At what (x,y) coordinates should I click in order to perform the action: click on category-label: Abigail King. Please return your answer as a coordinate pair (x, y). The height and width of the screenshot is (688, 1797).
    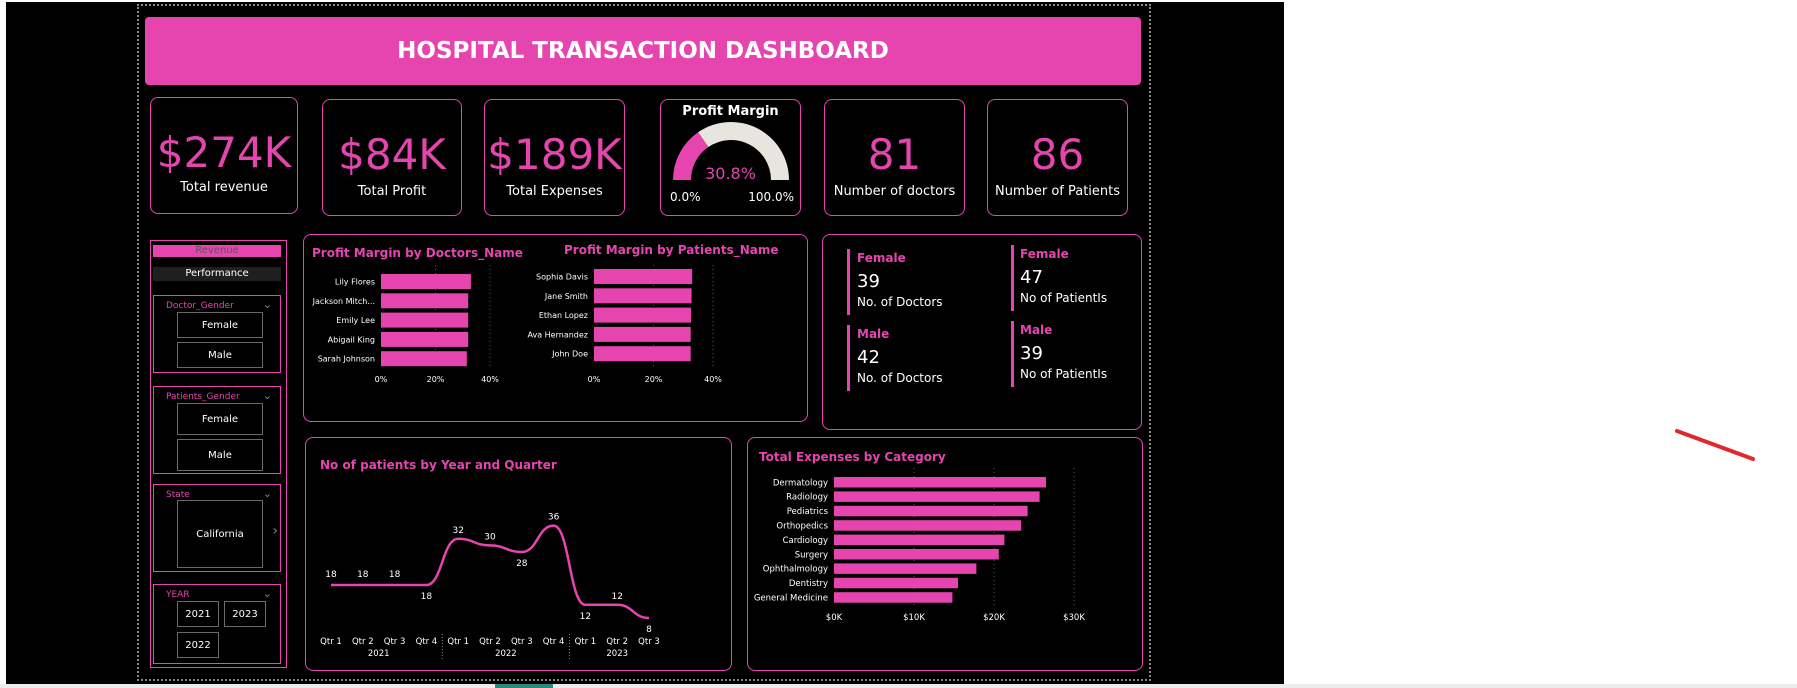
    Looking at the image, I should click on (351, 339).